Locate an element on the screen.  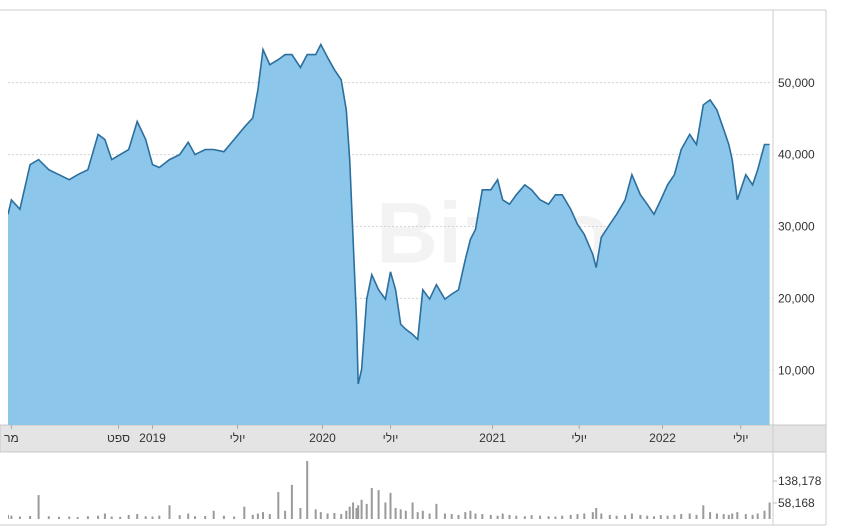
x-axis-band is located at coordinates (413, 438).